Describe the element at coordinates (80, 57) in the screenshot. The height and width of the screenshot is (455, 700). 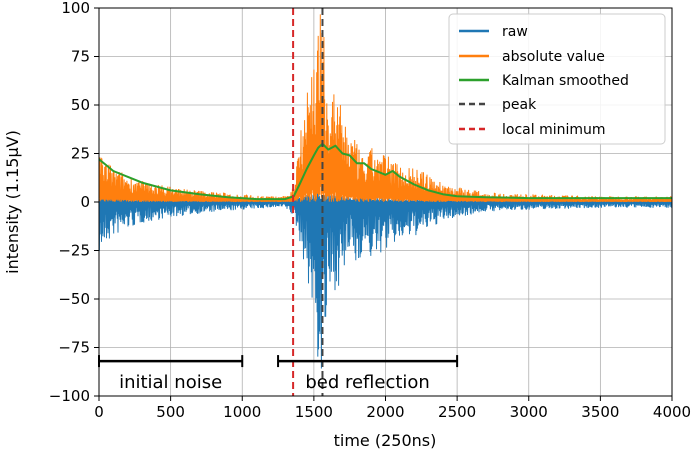
I see `y-tick-label: 75` at that location.